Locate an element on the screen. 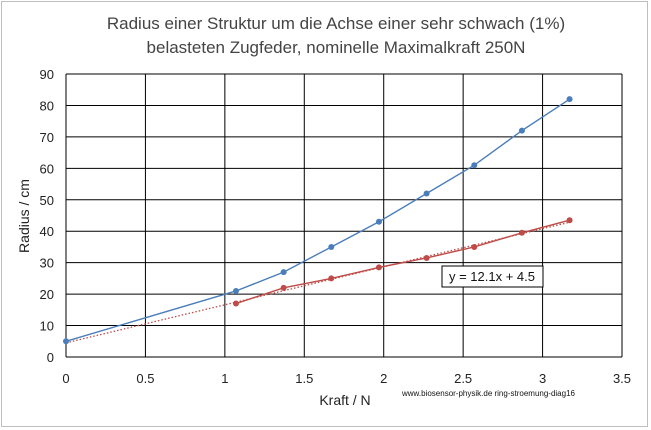 The image size is (651, 430). x-tick-label: 2.5 is located at coordinates (463, 378).